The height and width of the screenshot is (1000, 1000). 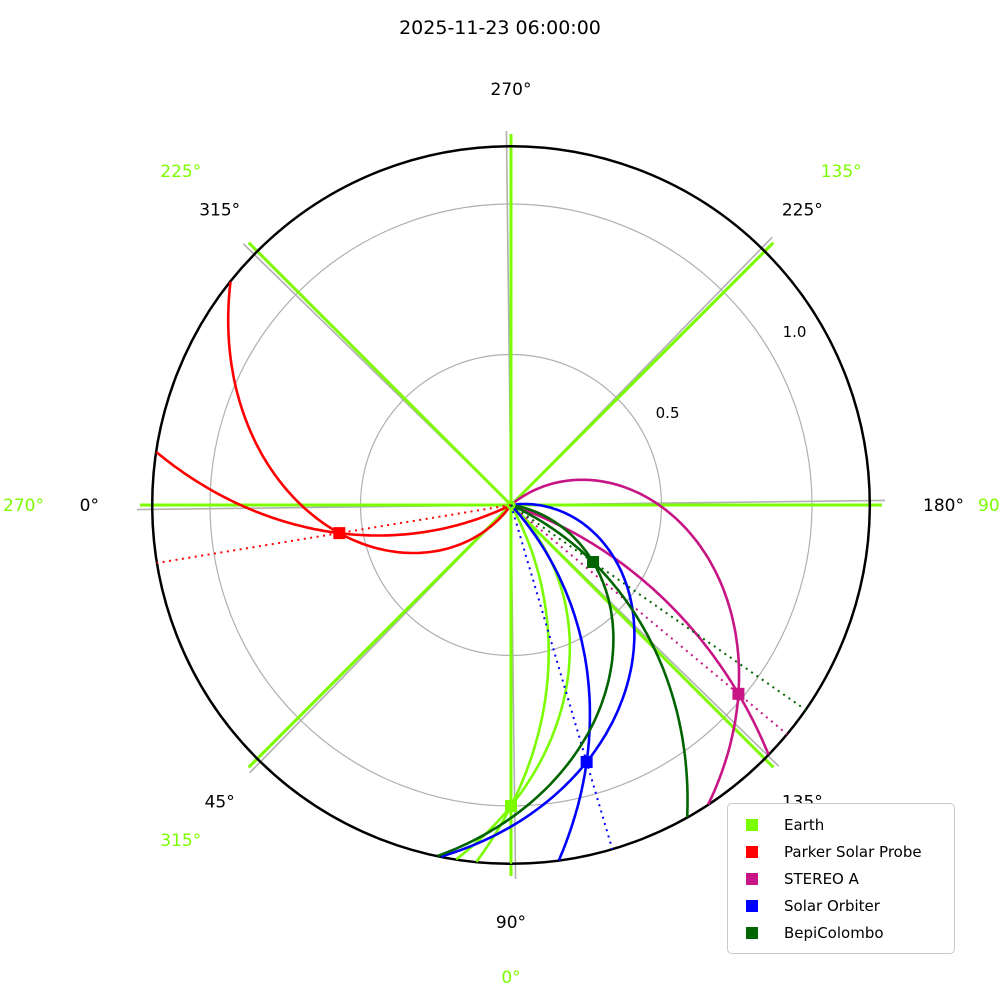 I want to click on parker-spiral-fast-bepicolombo, so click(x=601, y=661).